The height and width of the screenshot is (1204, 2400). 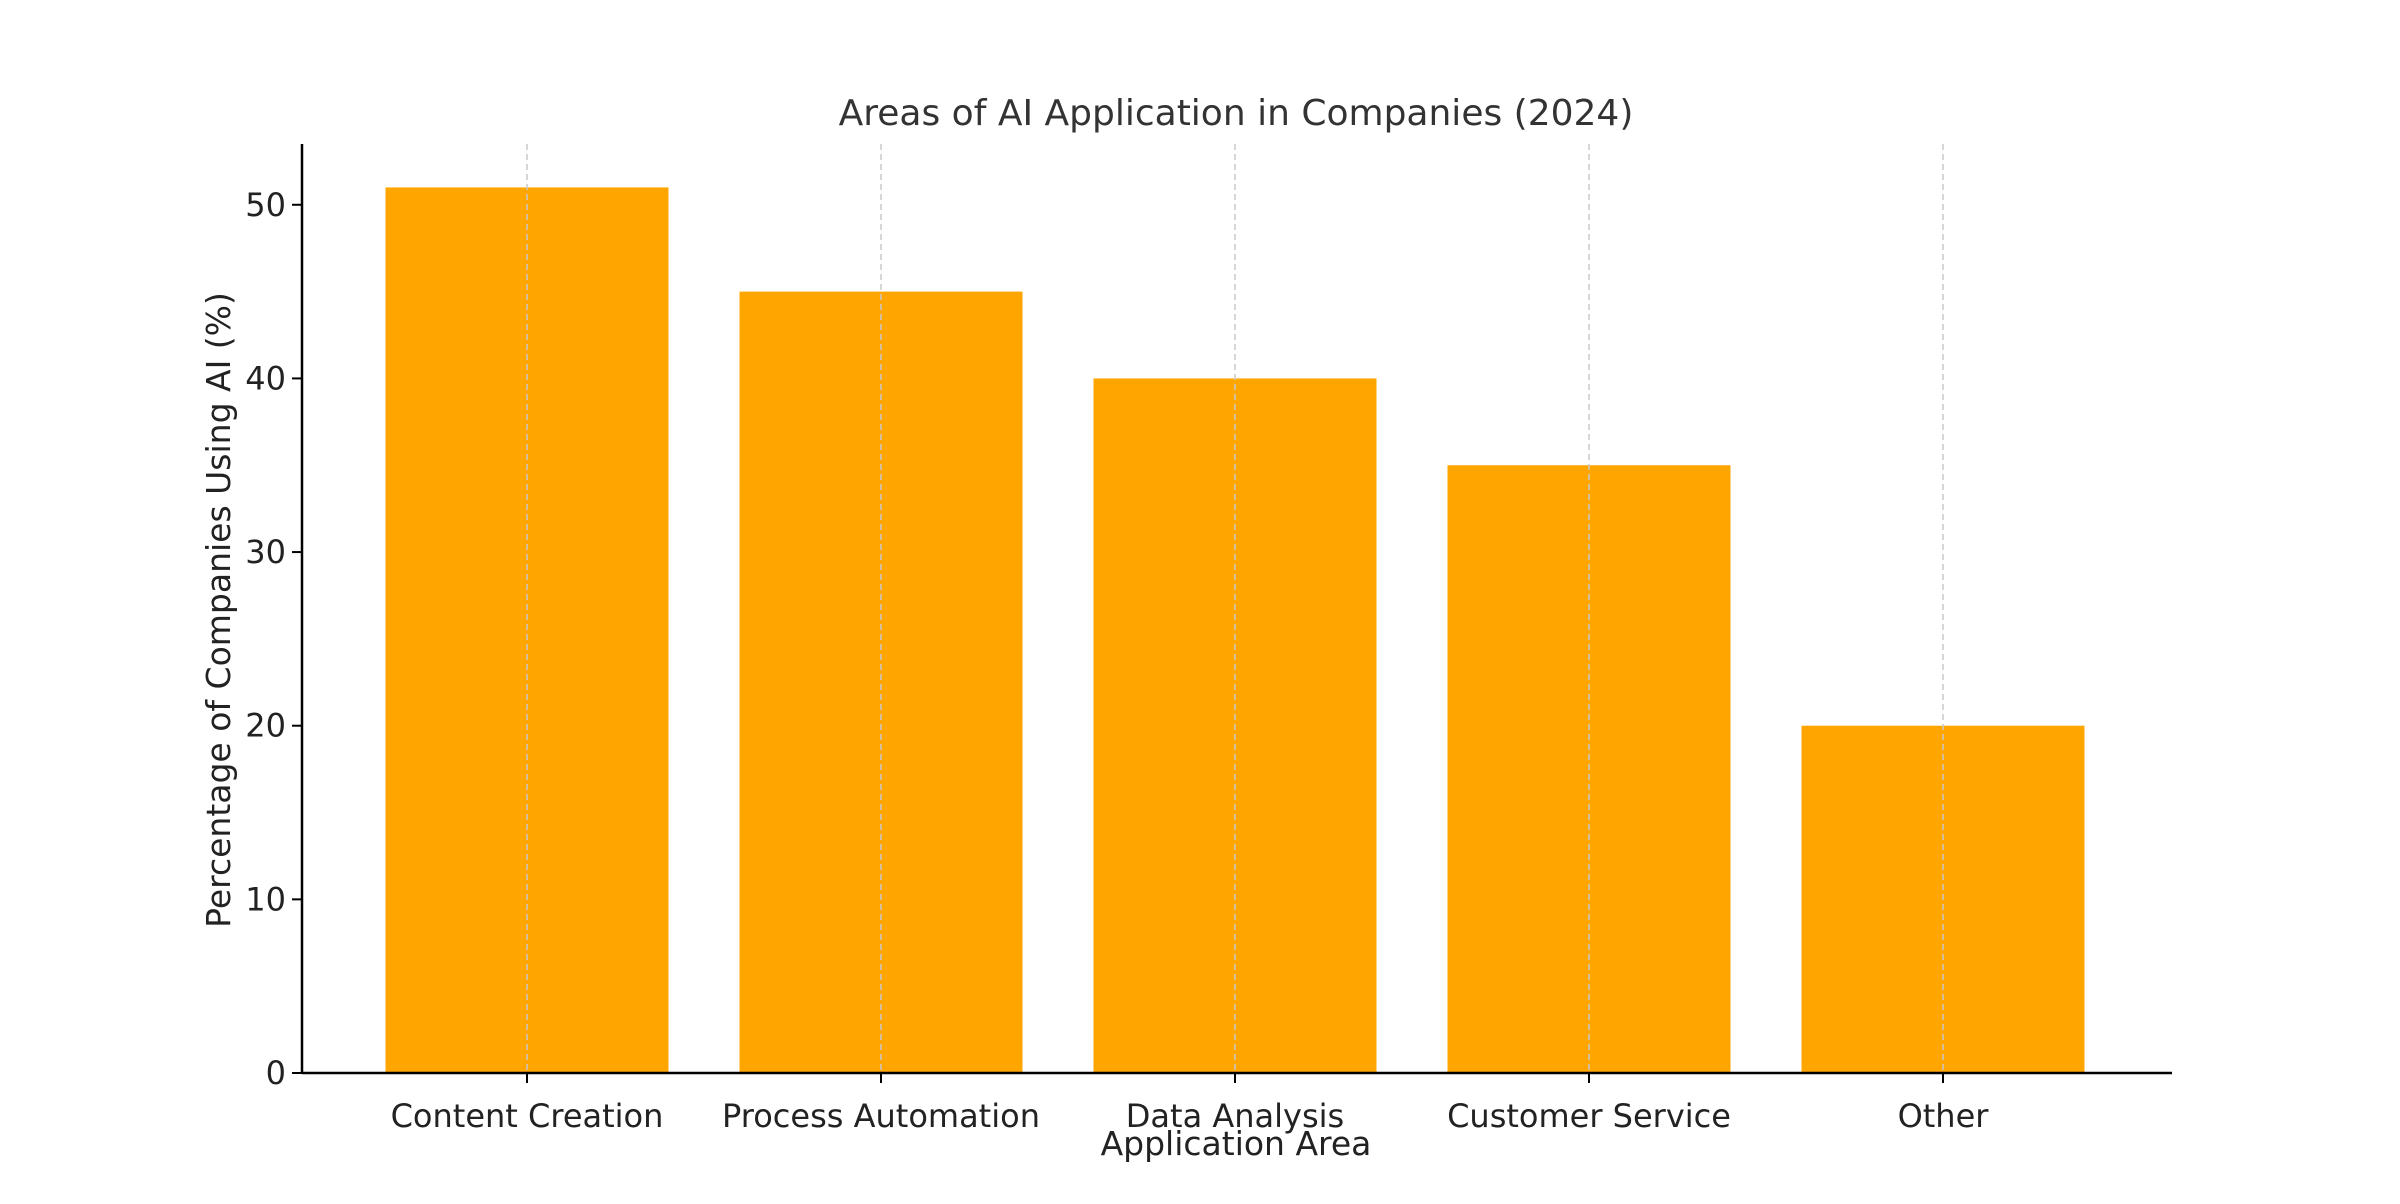 What do you see at coordinates (265, 726) in the screenshot?
I see `y-tick-label: 20` at bounding box center [265, 726].